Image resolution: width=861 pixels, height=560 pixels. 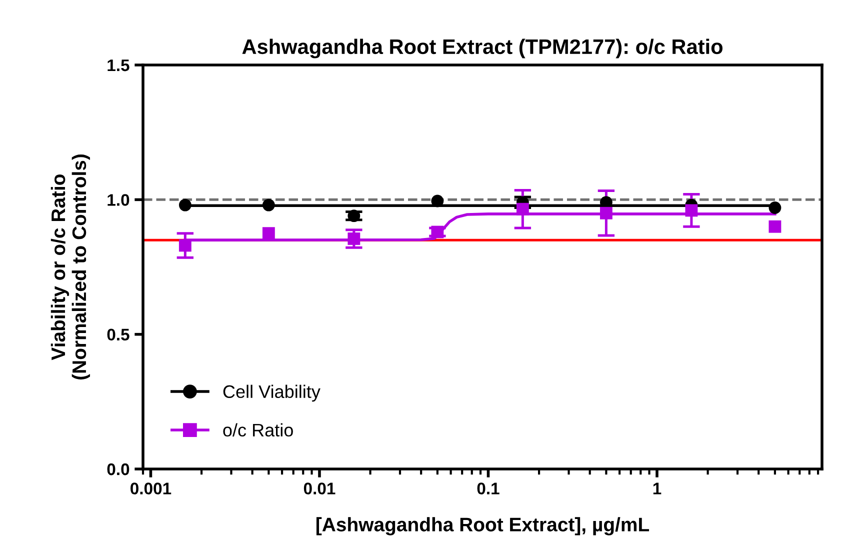 What do you see at coordinates (151, 488) in the screenshot?
I see `x-tick-label: 0.001` at bounding box center [151, 488].